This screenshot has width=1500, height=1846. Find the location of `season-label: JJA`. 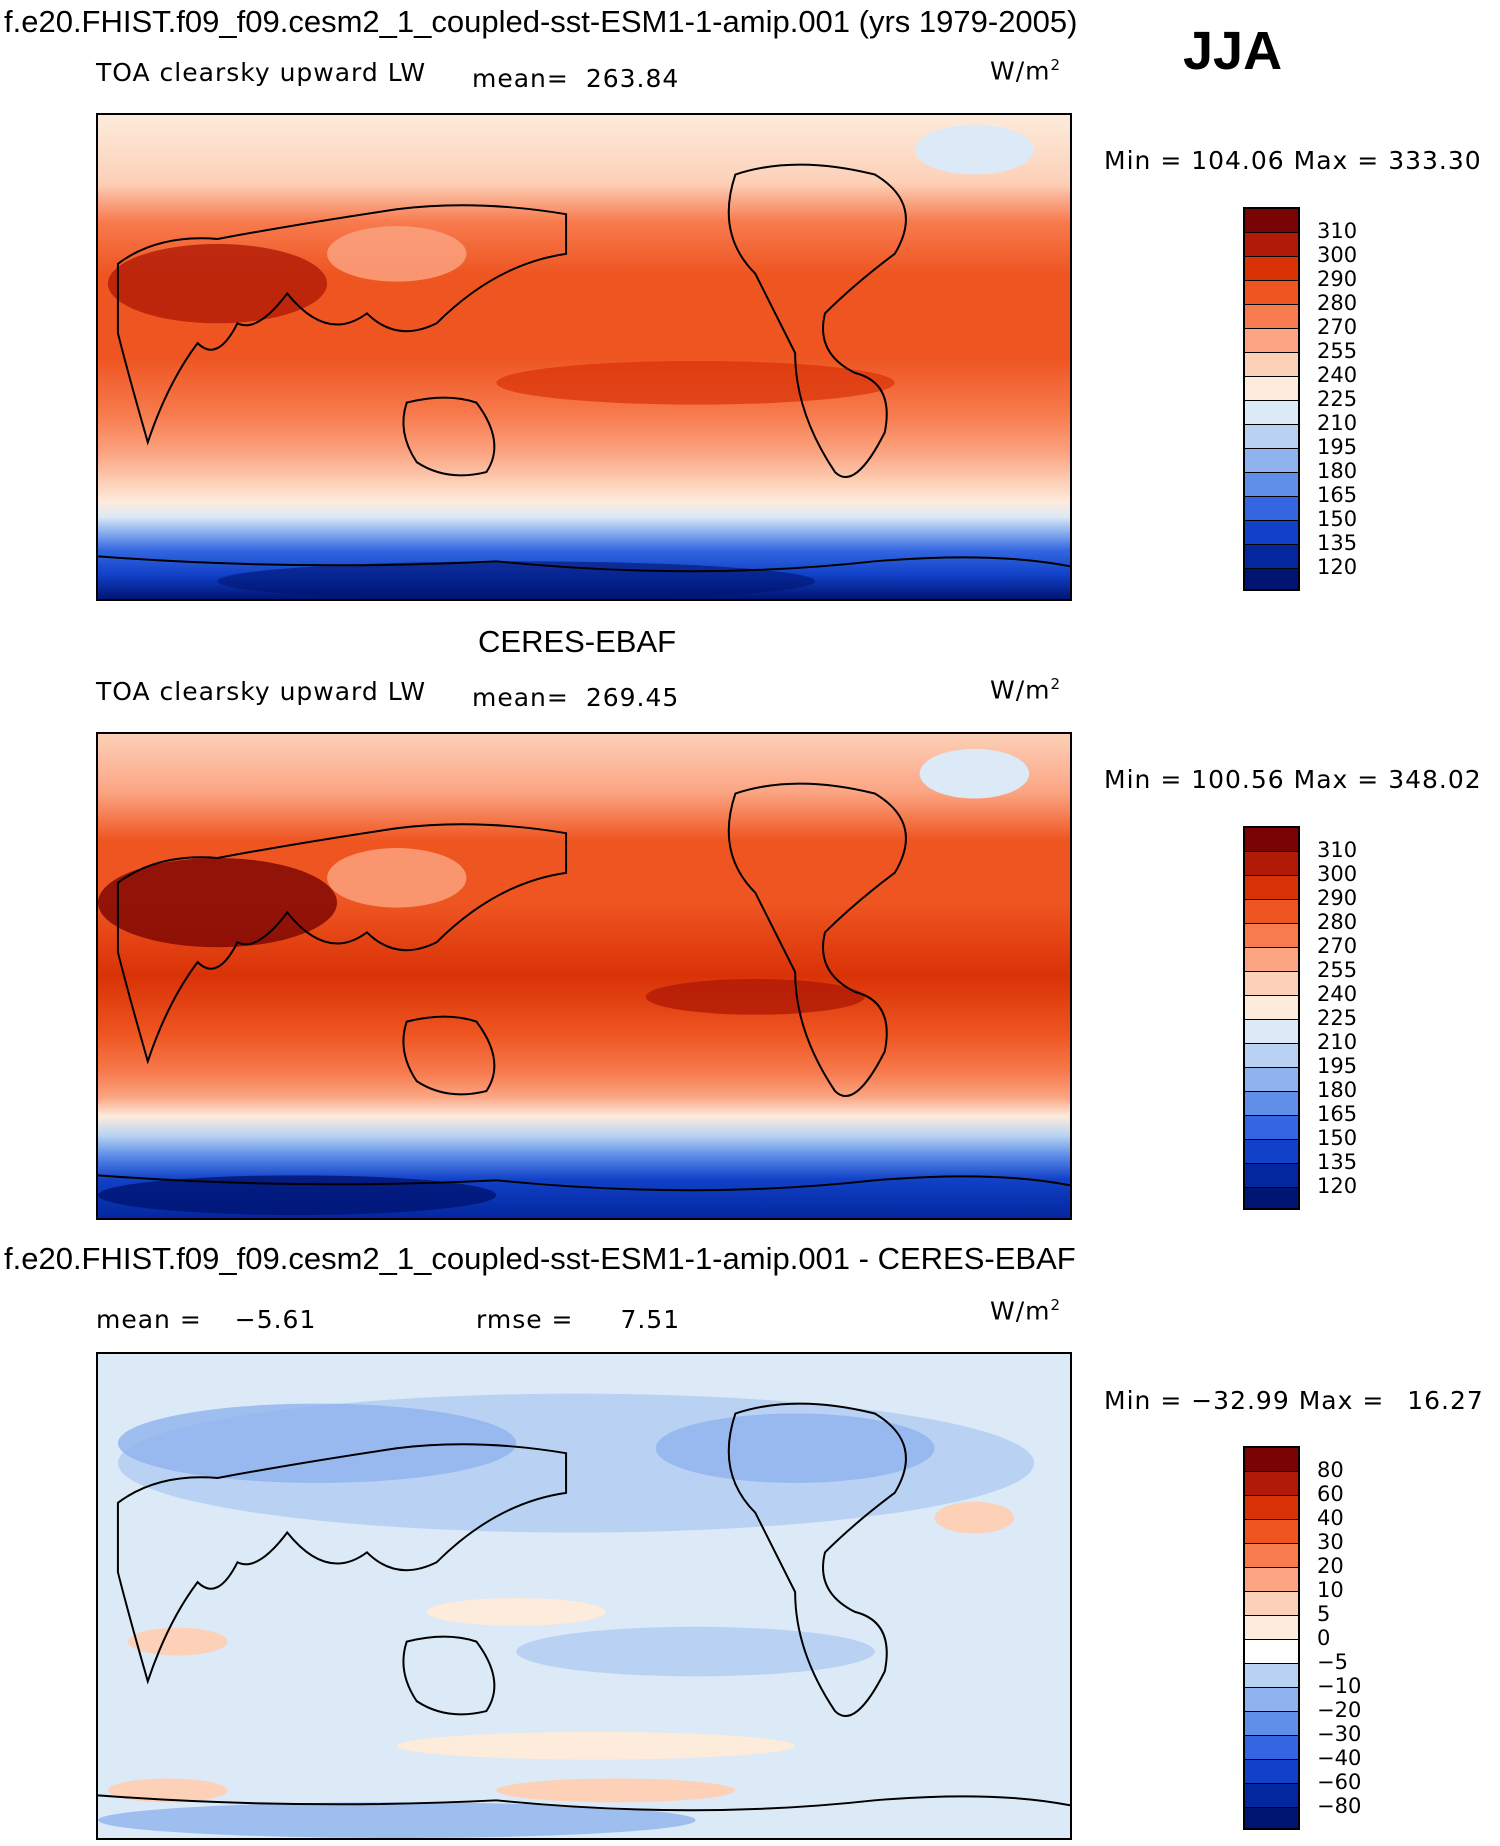

season-label: JJA is located at coordinates (1233, 51).